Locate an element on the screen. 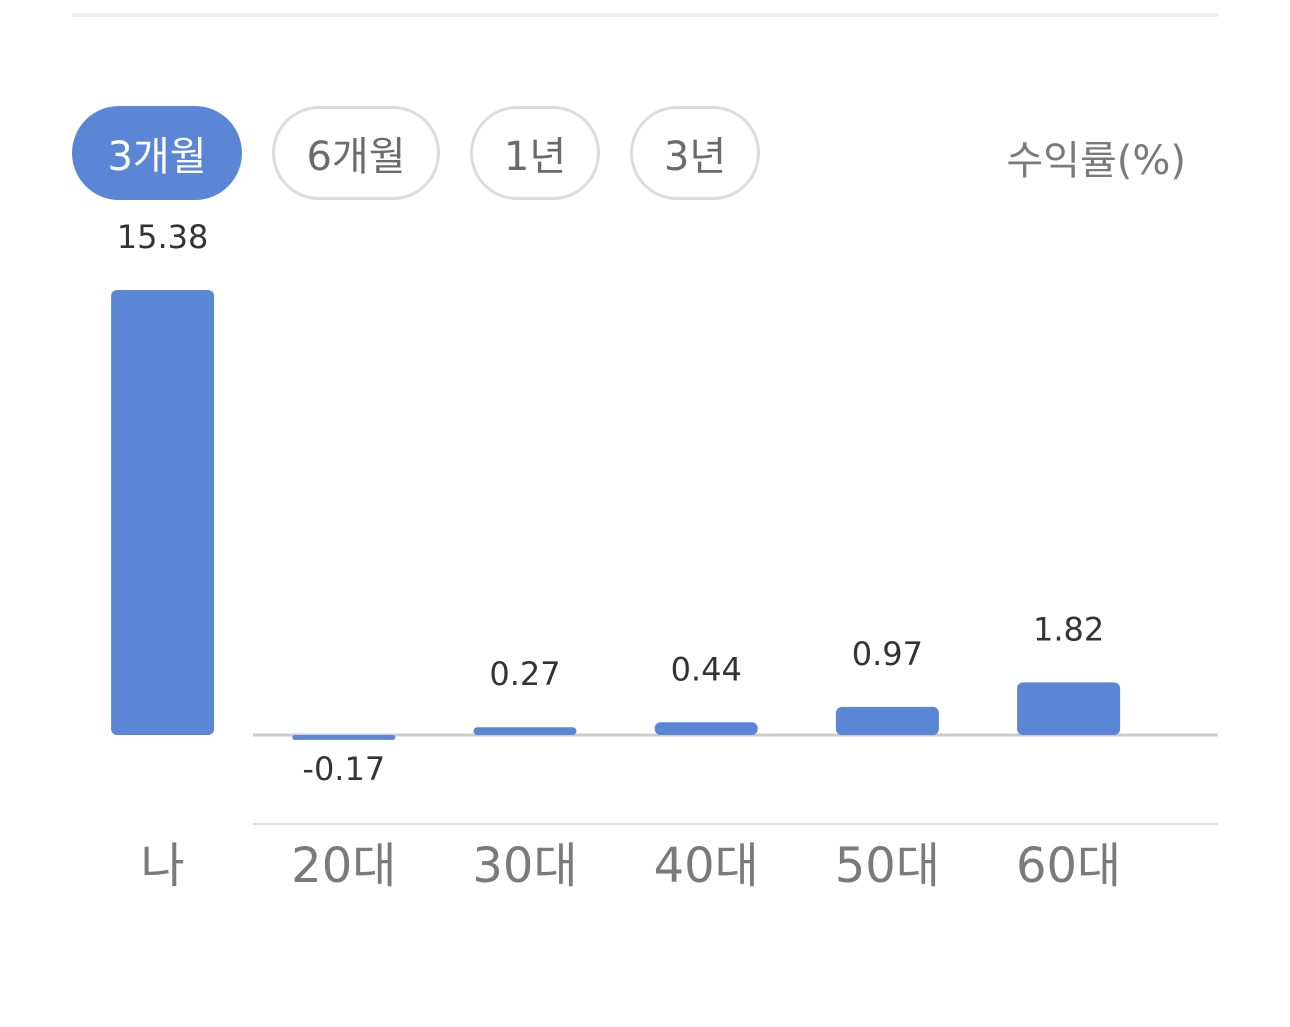 The height and width of the screenshot is (1027, 1290). tab-3-years: 3년 is located at coordinates (695, 153).